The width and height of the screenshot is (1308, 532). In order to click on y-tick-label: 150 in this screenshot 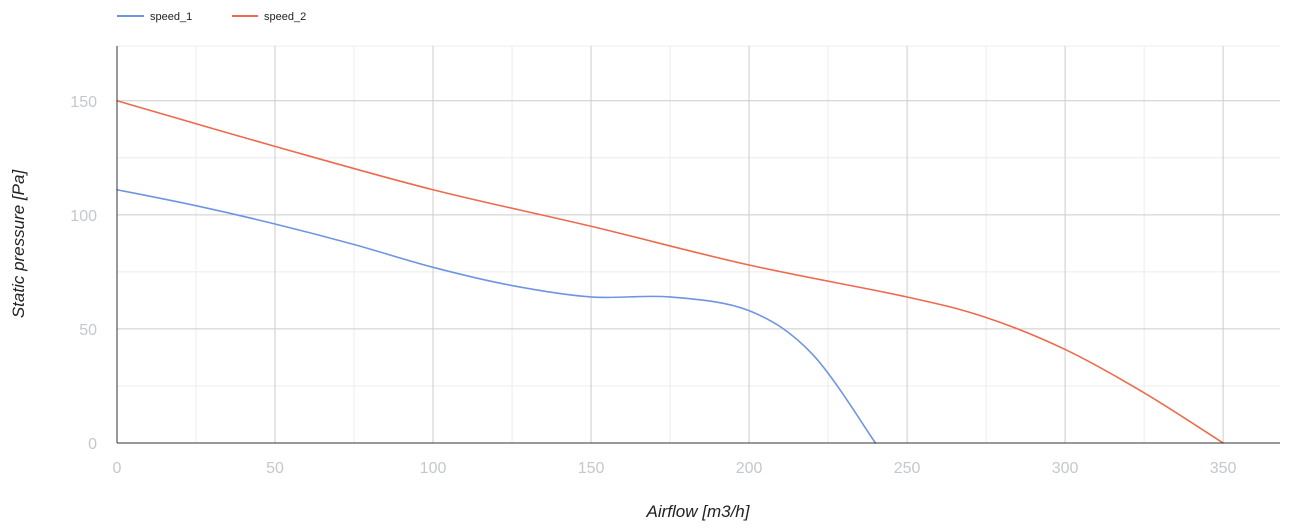, I will do `click(83, 102)`.